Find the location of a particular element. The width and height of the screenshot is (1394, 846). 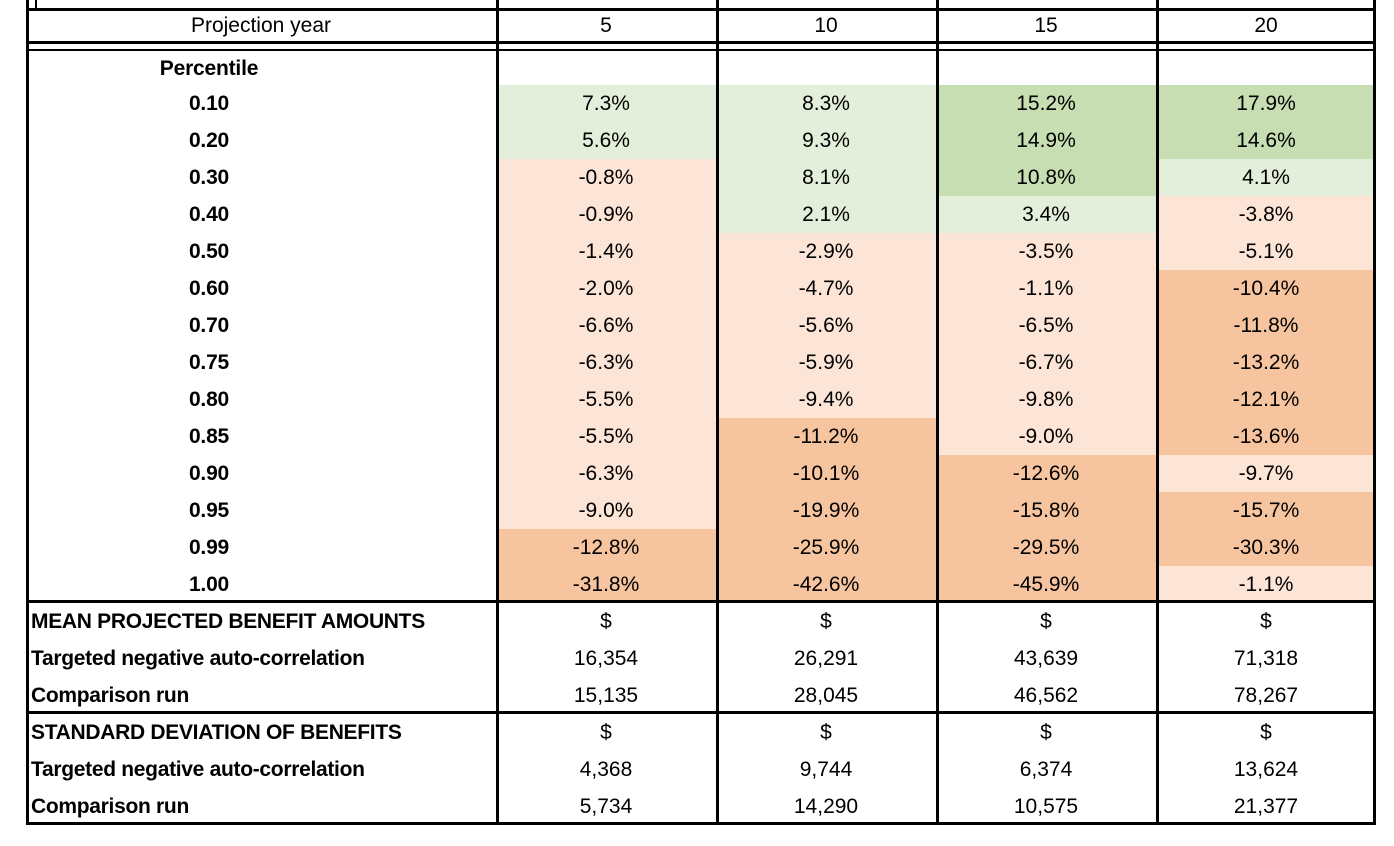

value-cell: -45.9% is located at coordinates (1046, 584).